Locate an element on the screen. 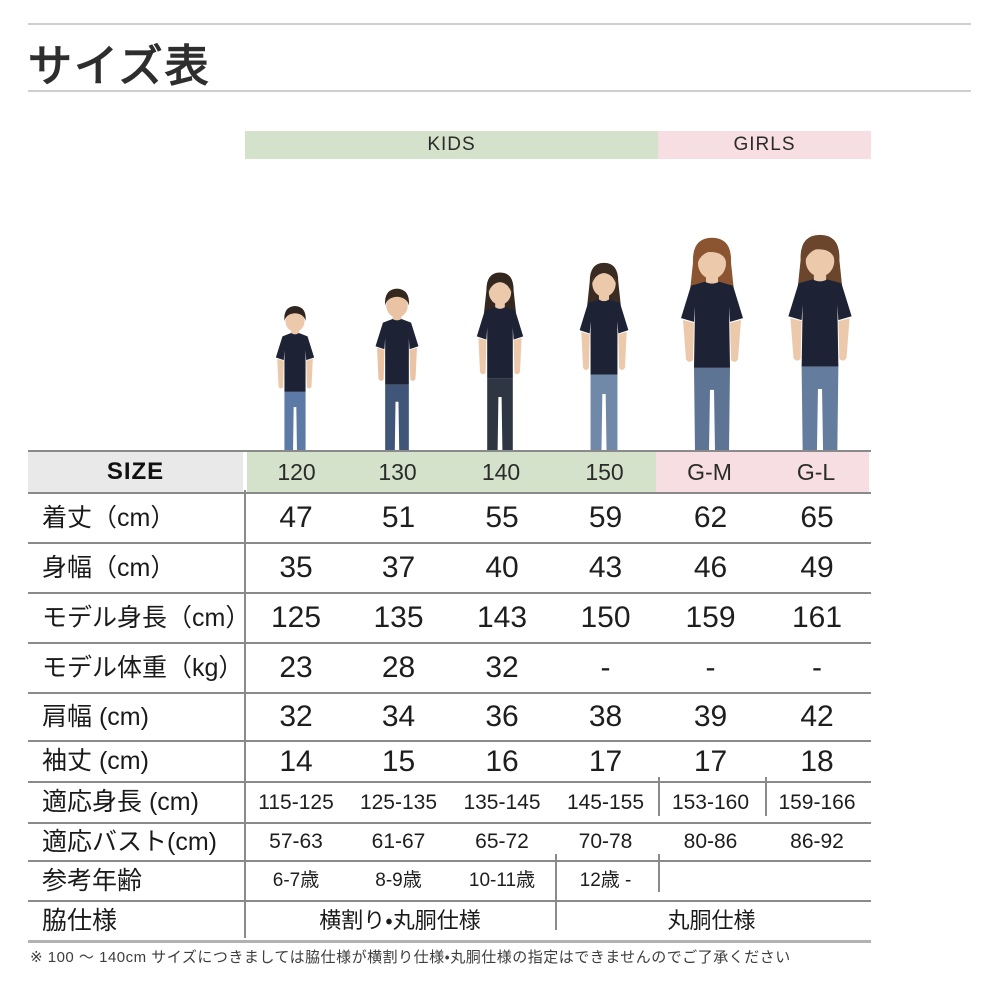  table-row-model-weight: モデル体重（kg） 23 28 32 - - - is located at coordinates (449, 669).